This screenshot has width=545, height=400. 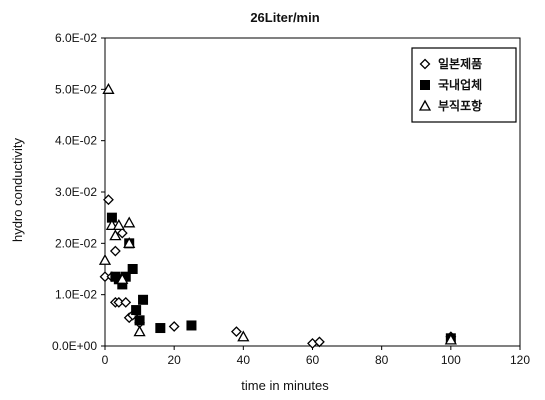 What do you see at coordinates (76, 192) in the screenshot?
I see `y-tick-label: 3.0E-02` at bounding box center [76, 192].